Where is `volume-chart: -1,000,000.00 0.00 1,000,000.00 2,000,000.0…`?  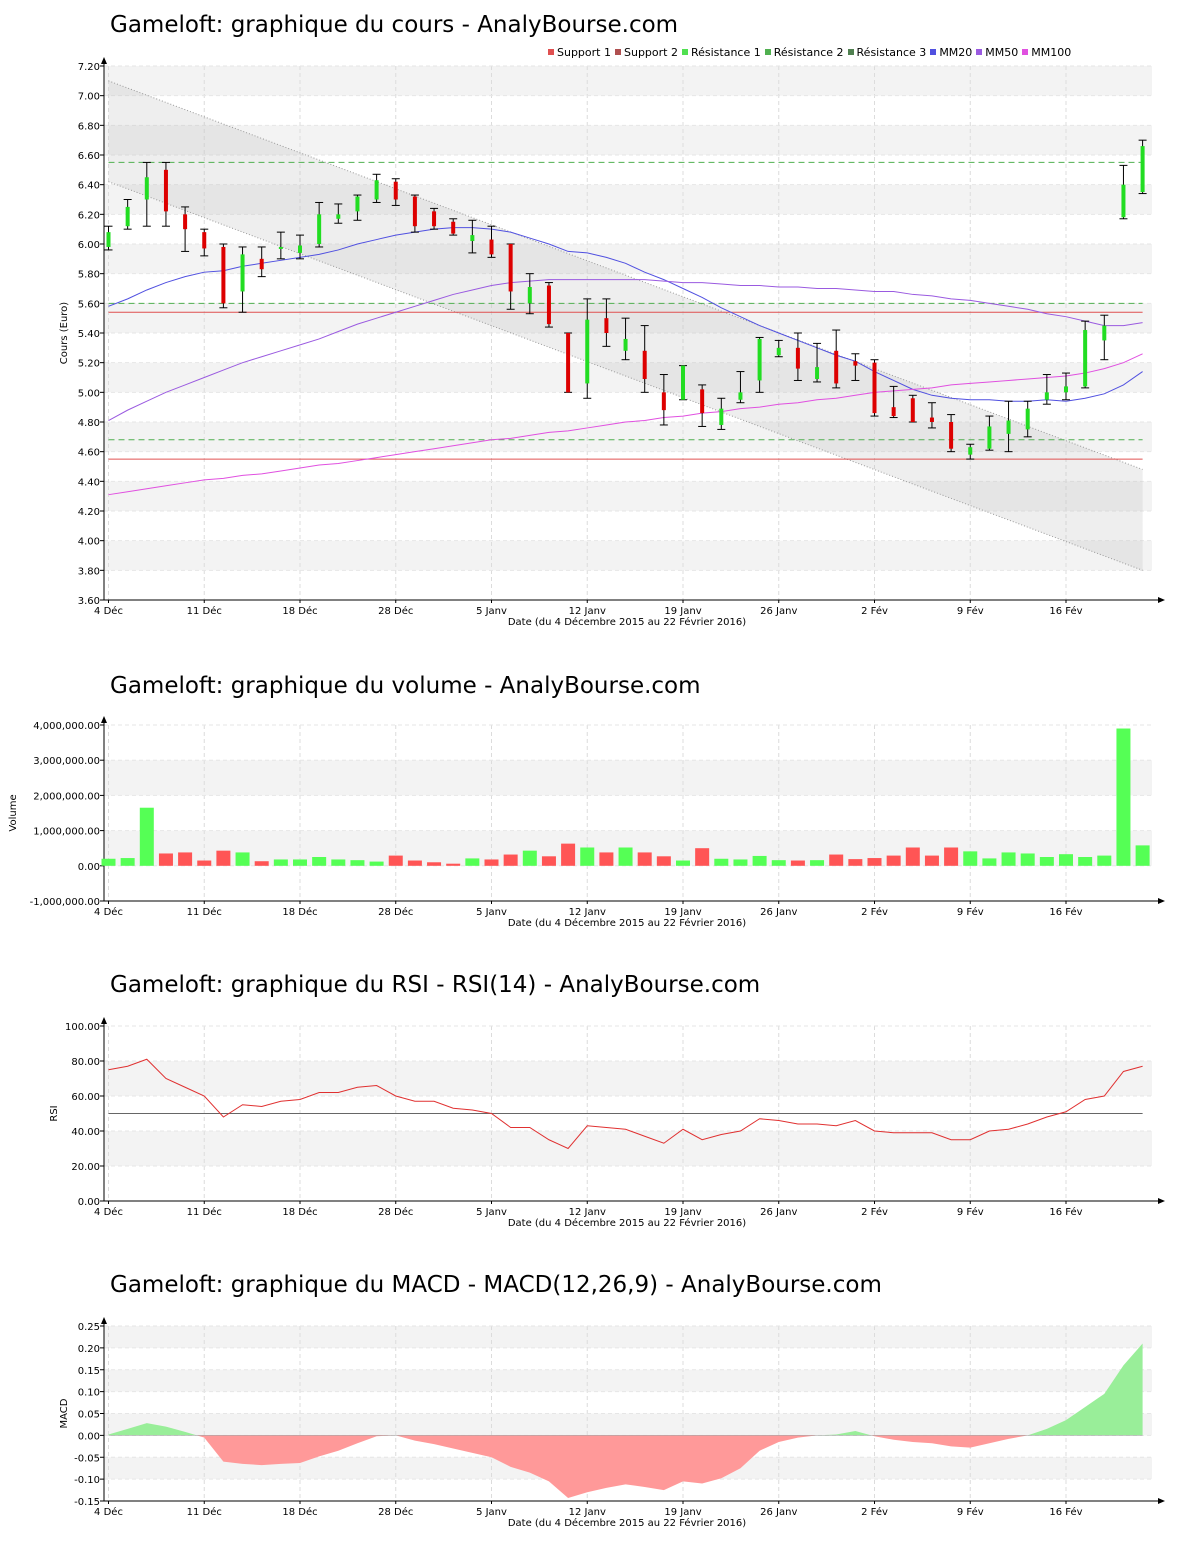 volume-chart: -1,000,000.00 0.00 1,000,000.00 2,000,000.0… is located at coordinates (586, 822).